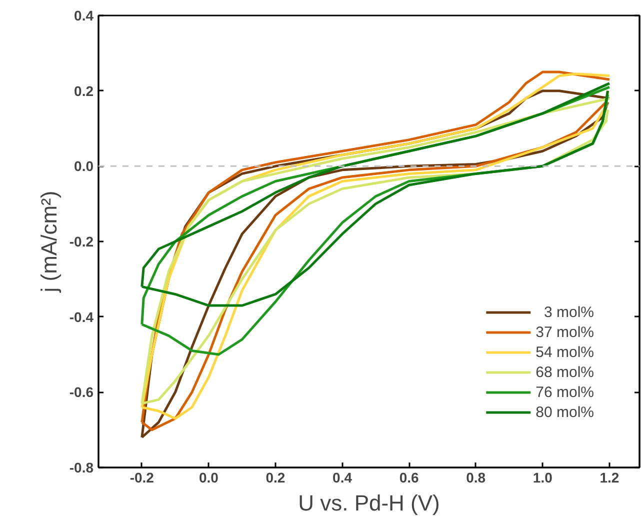 This screenshot has width=641, height=527. What do you see at coordinates (84, 90) in the screenshot?
I see `y-tick-label: 0.2` at bounding box center [84, 90].